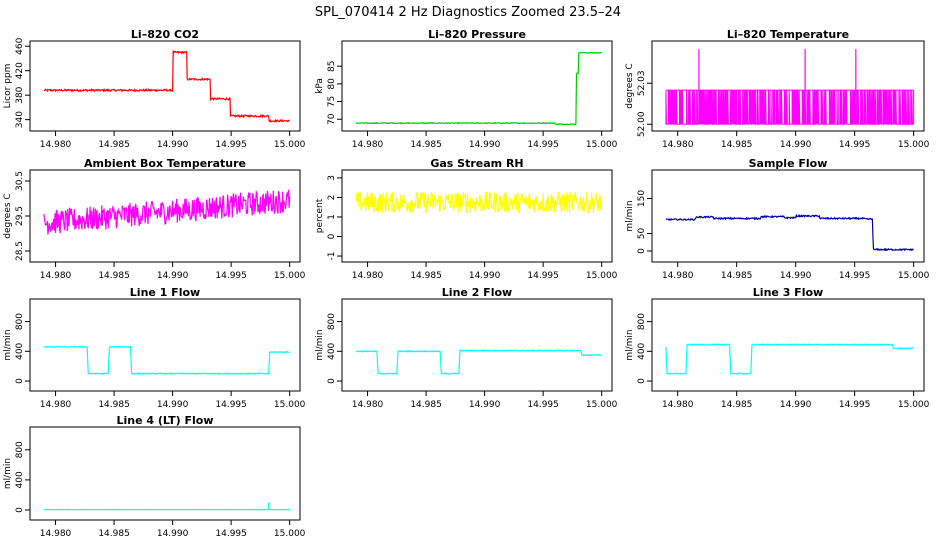  What do you see at coordinates (332, 84) in the screenshot?
I see `y-tick-label: 80` at bounding box center [332, 84].